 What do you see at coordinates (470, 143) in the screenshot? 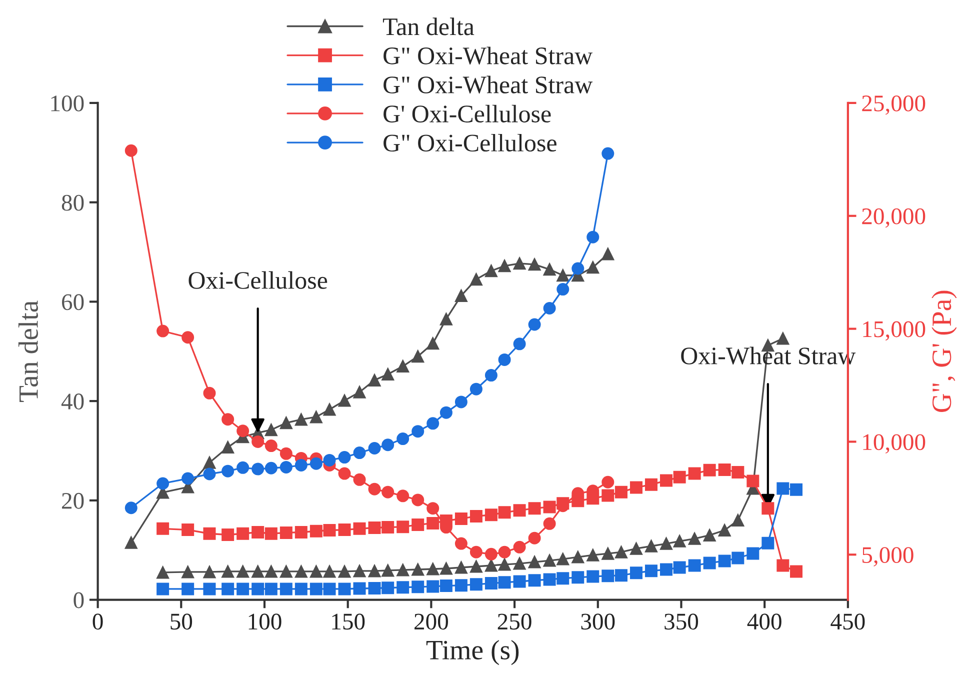
I see `legend-label: G" Oxi-Cellulose` at bounding box center [470, 143].